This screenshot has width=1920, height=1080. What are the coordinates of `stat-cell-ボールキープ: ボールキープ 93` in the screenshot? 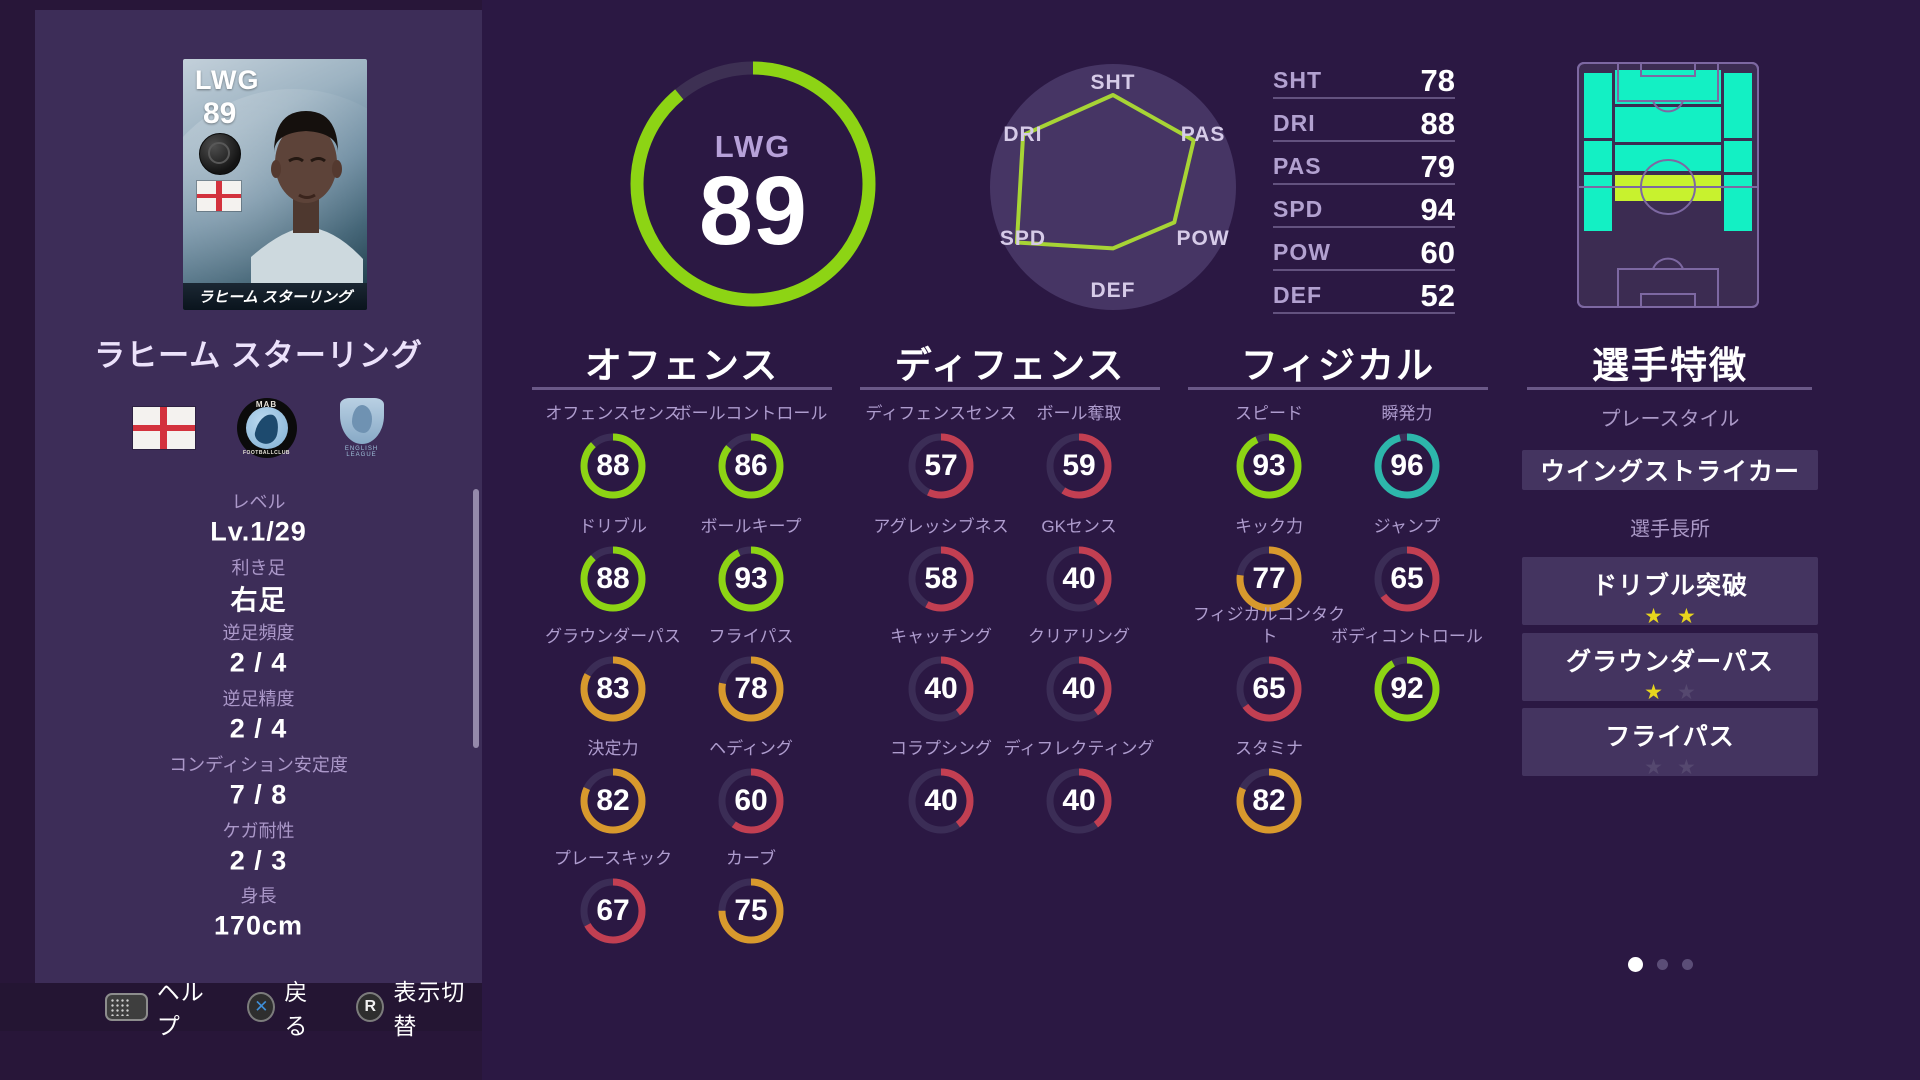 It's located at (751, 552).